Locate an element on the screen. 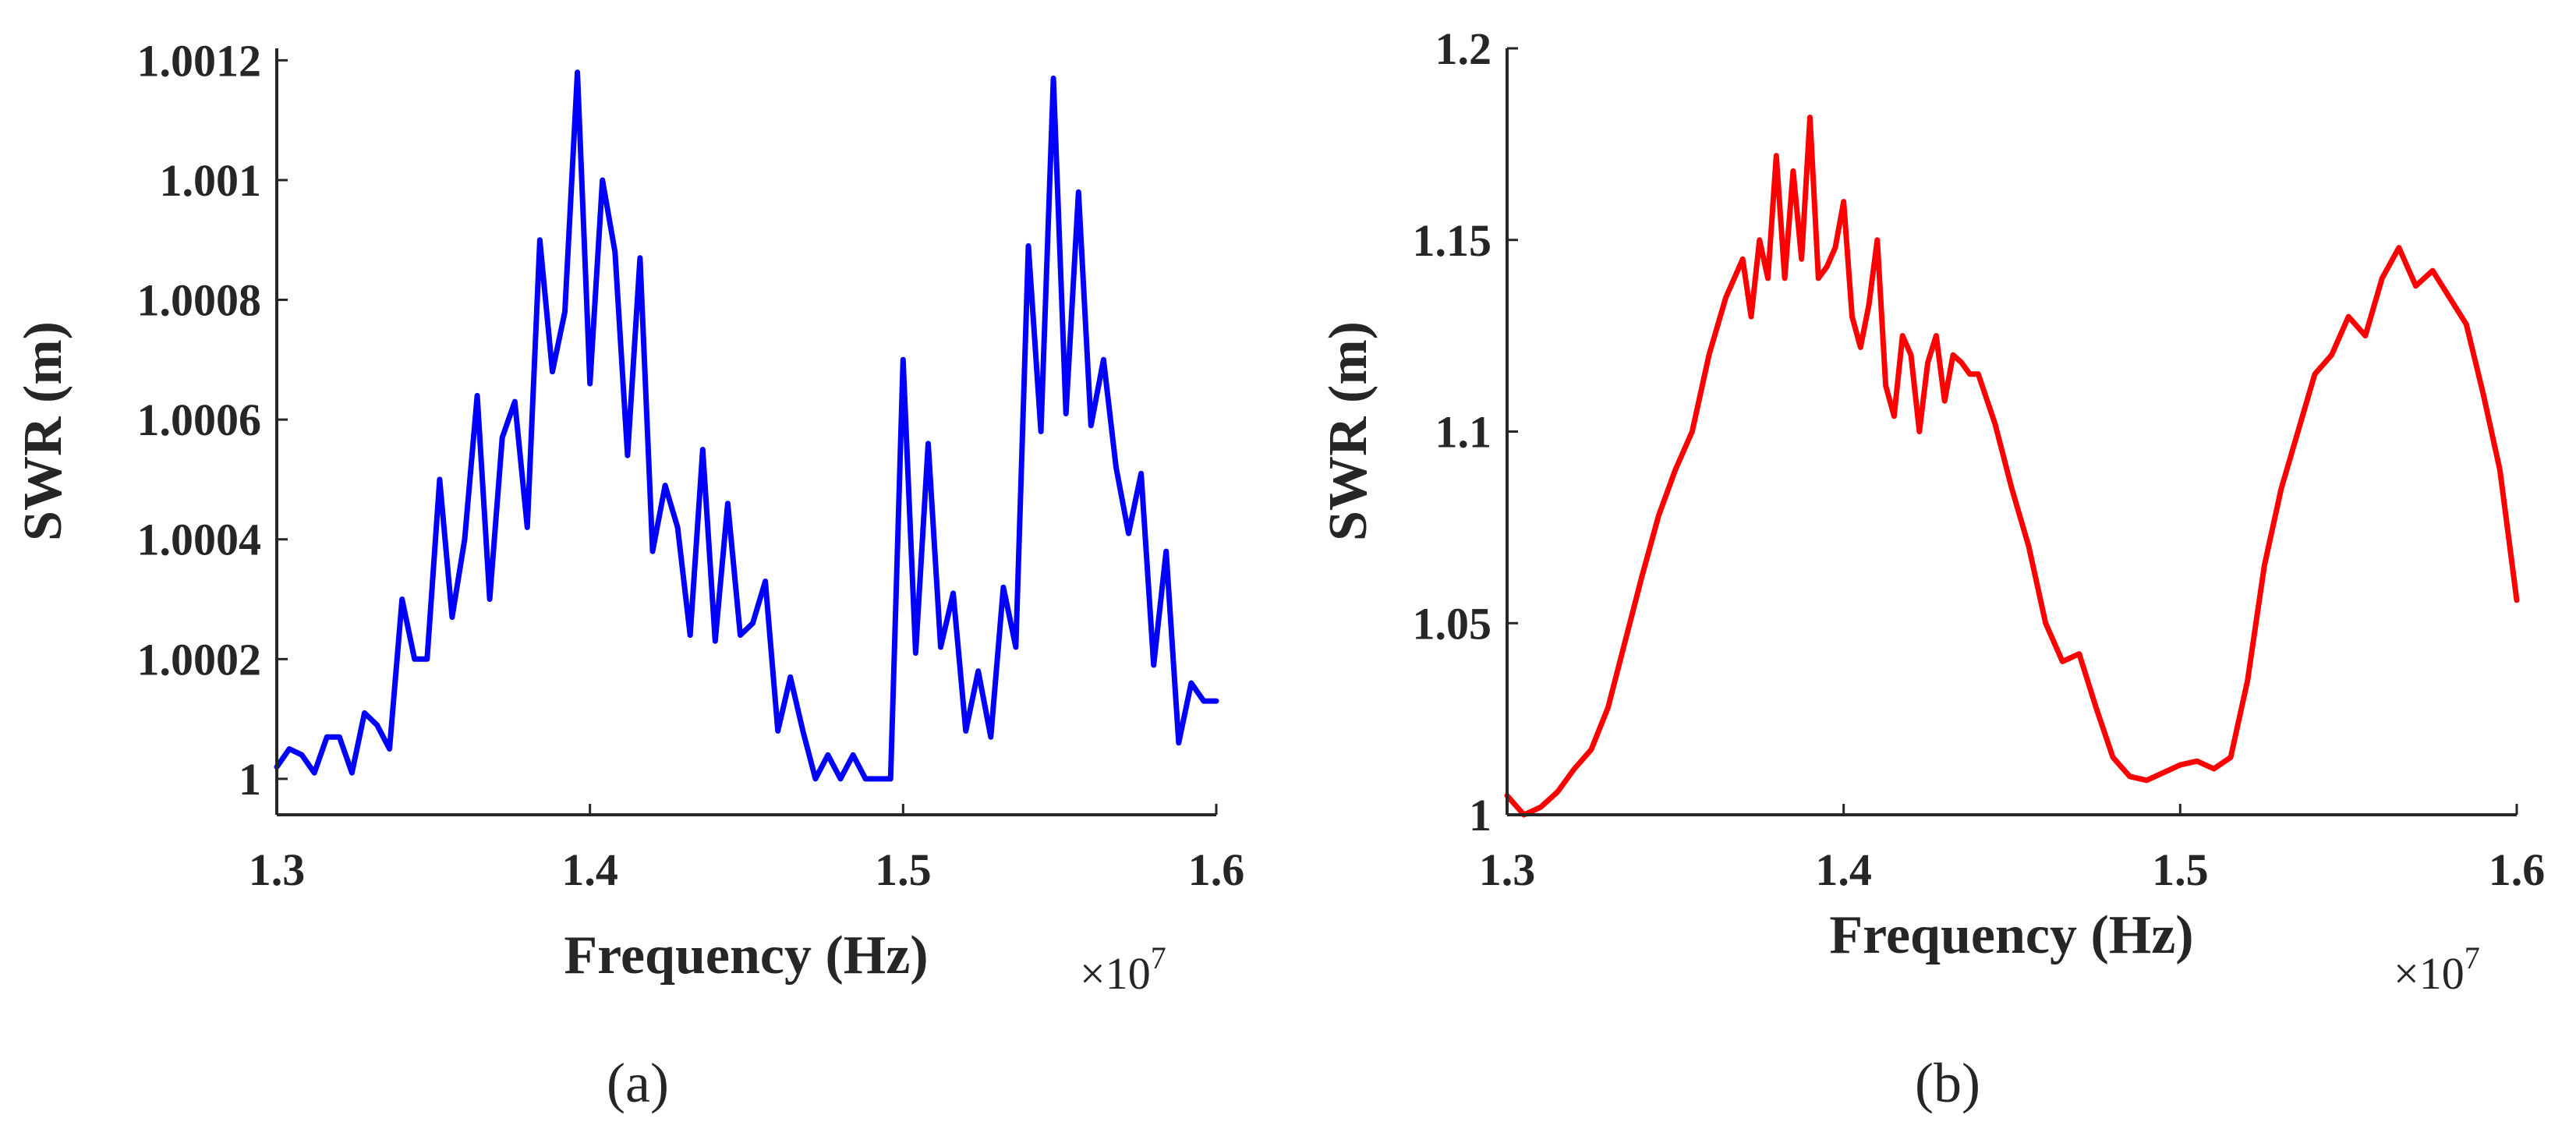  y-tick-label-a-2: 1.0004 is located at coordinates (199, 540).